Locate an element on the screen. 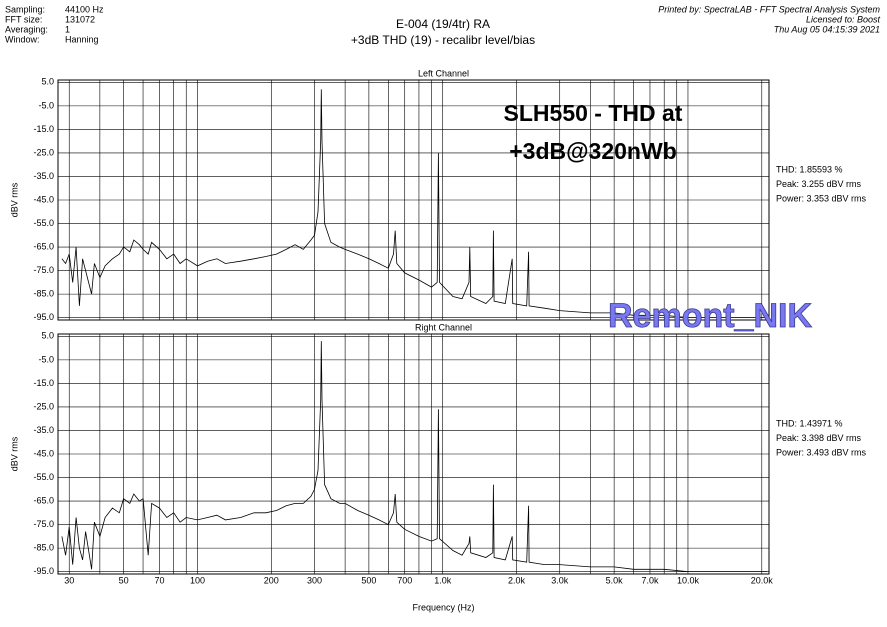 The image size is (887, 627). stats-text: THD: 1.85593 % is located at coordinates (809, 169).